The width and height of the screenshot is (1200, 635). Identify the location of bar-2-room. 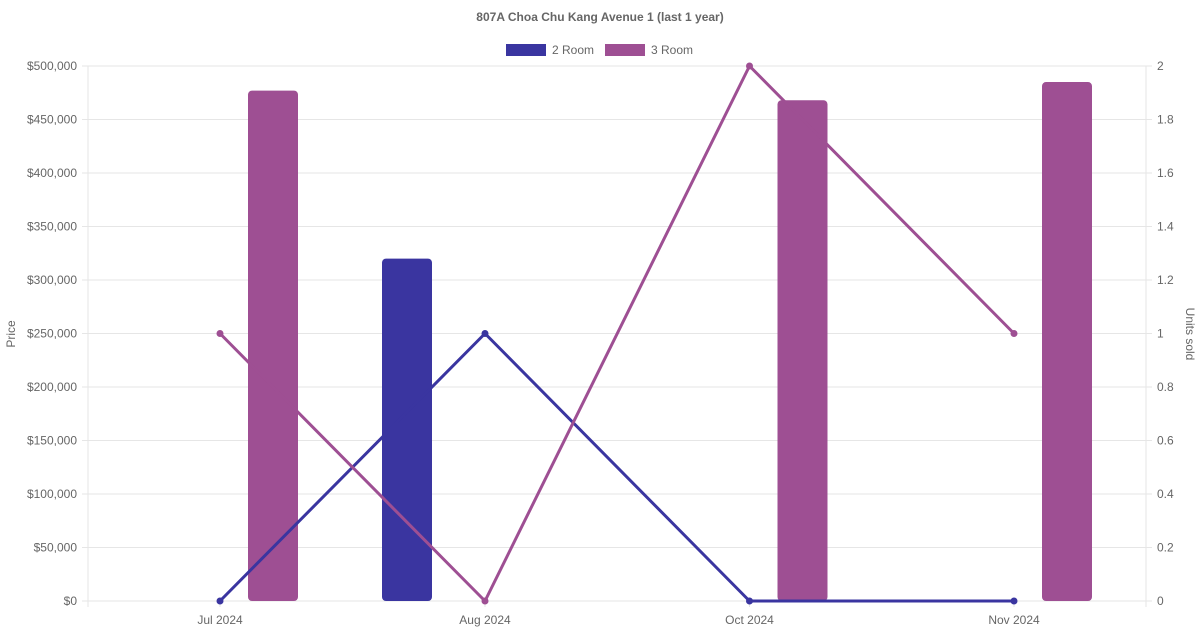
(407, 429).